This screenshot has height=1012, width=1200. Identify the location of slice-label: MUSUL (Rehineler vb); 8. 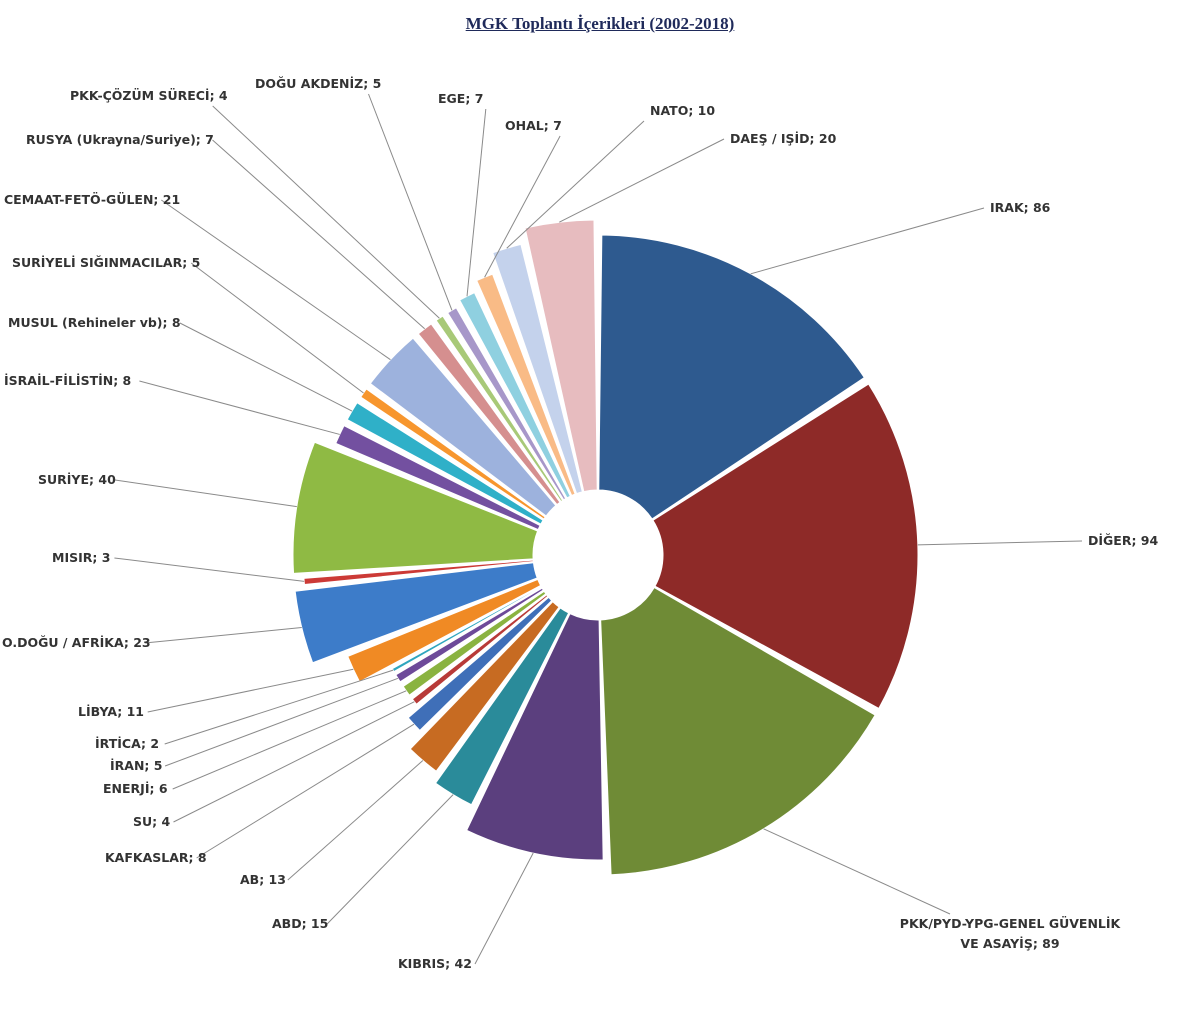
(94, 322).